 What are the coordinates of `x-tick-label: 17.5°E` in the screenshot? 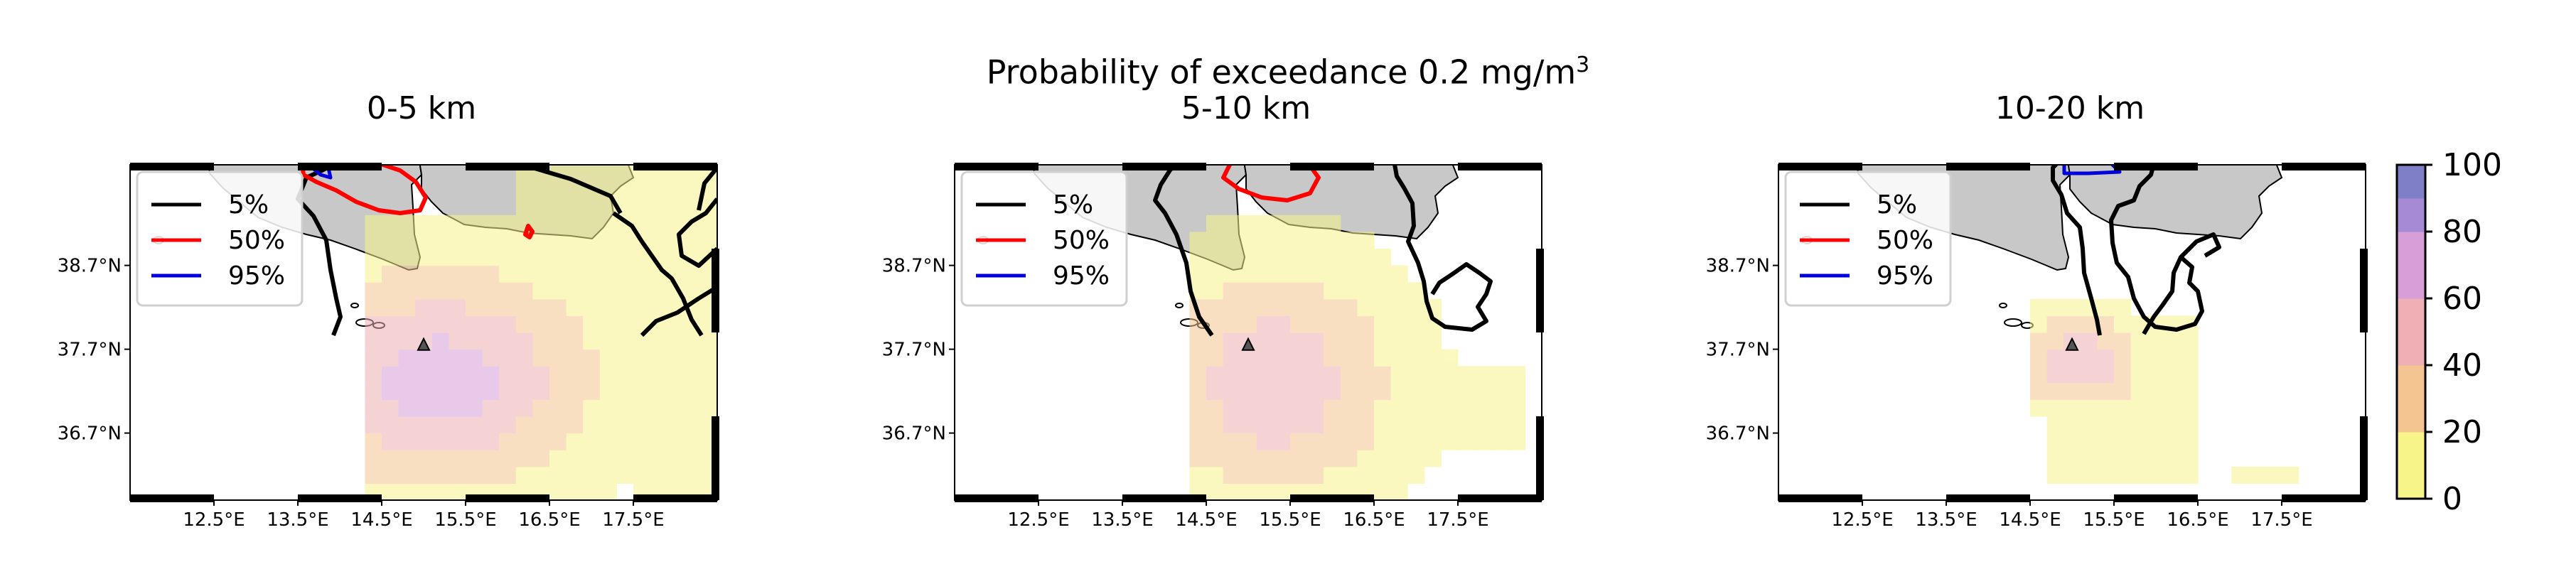 It's located at (633, 520).